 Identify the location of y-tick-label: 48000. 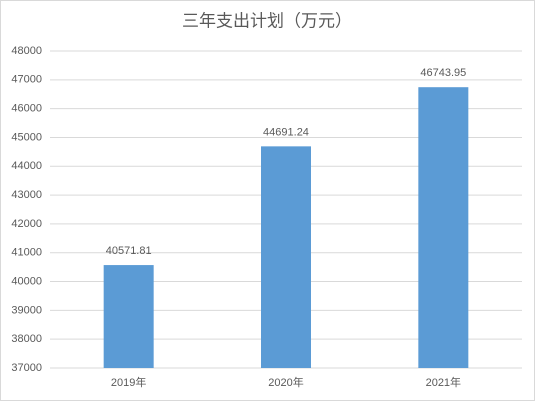
(26, 51).